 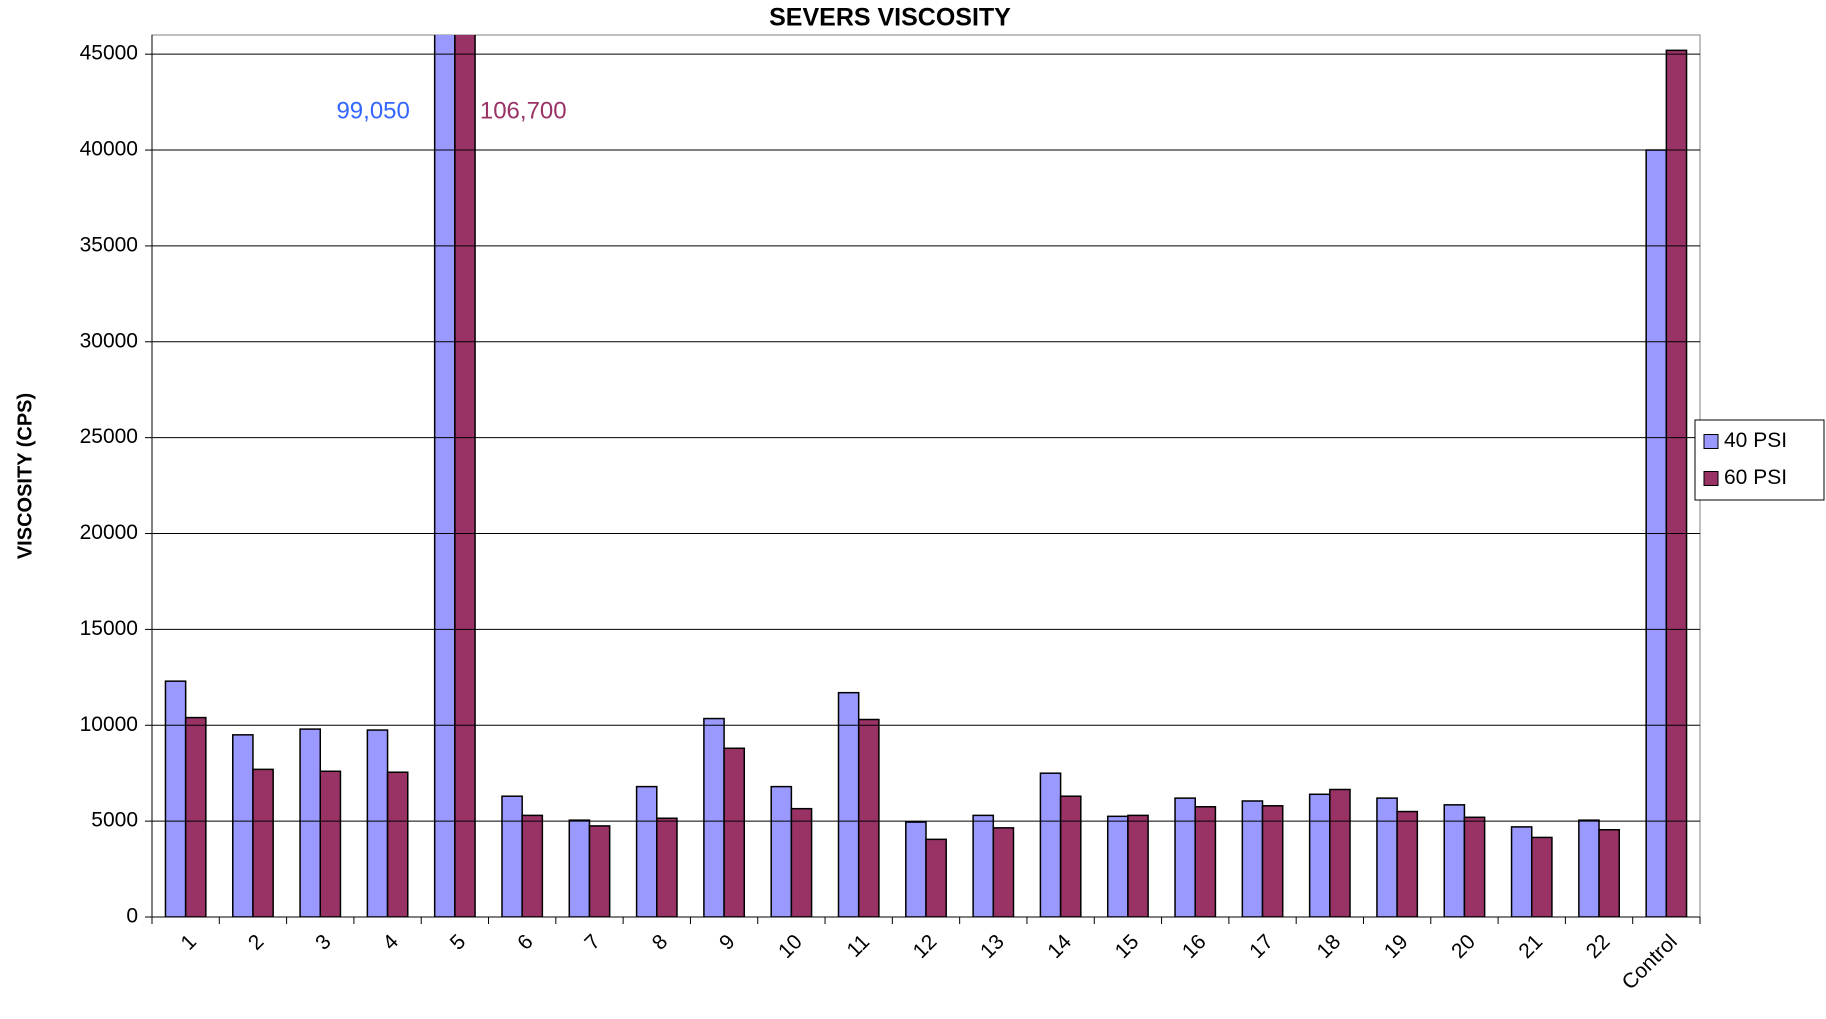 I want to click on x-tick-label: 17, so click(x=1261, y=946).